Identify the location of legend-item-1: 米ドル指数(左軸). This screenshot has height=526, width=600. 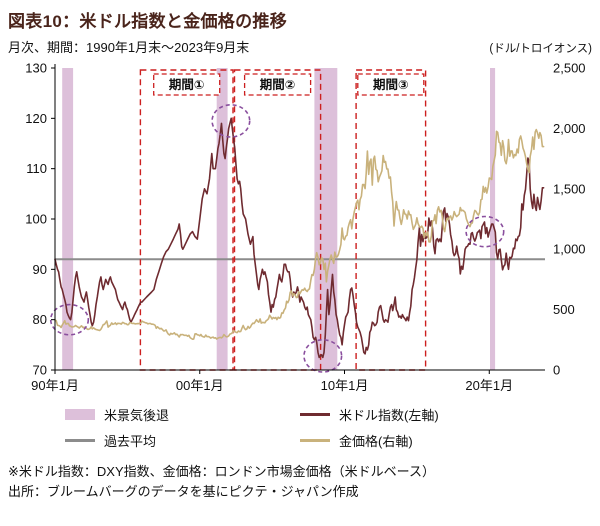
(417, 414).